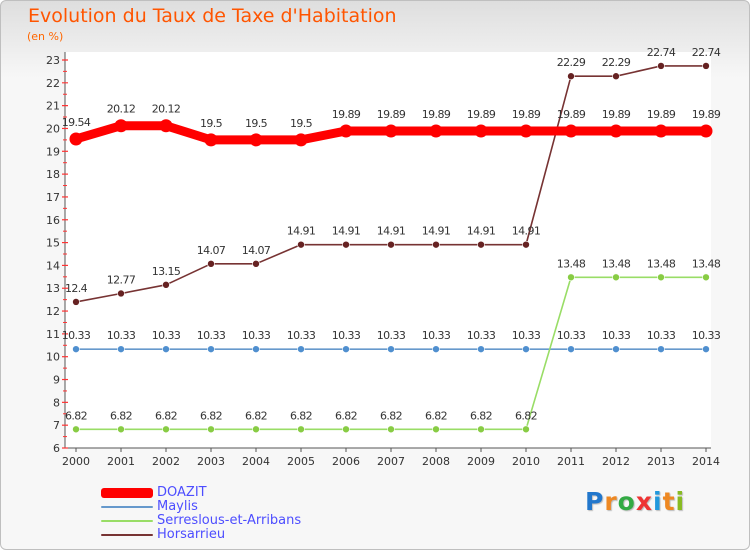 The image size is (750, 550). I want to click on x-tick-label: 2010, so click(526, 461).